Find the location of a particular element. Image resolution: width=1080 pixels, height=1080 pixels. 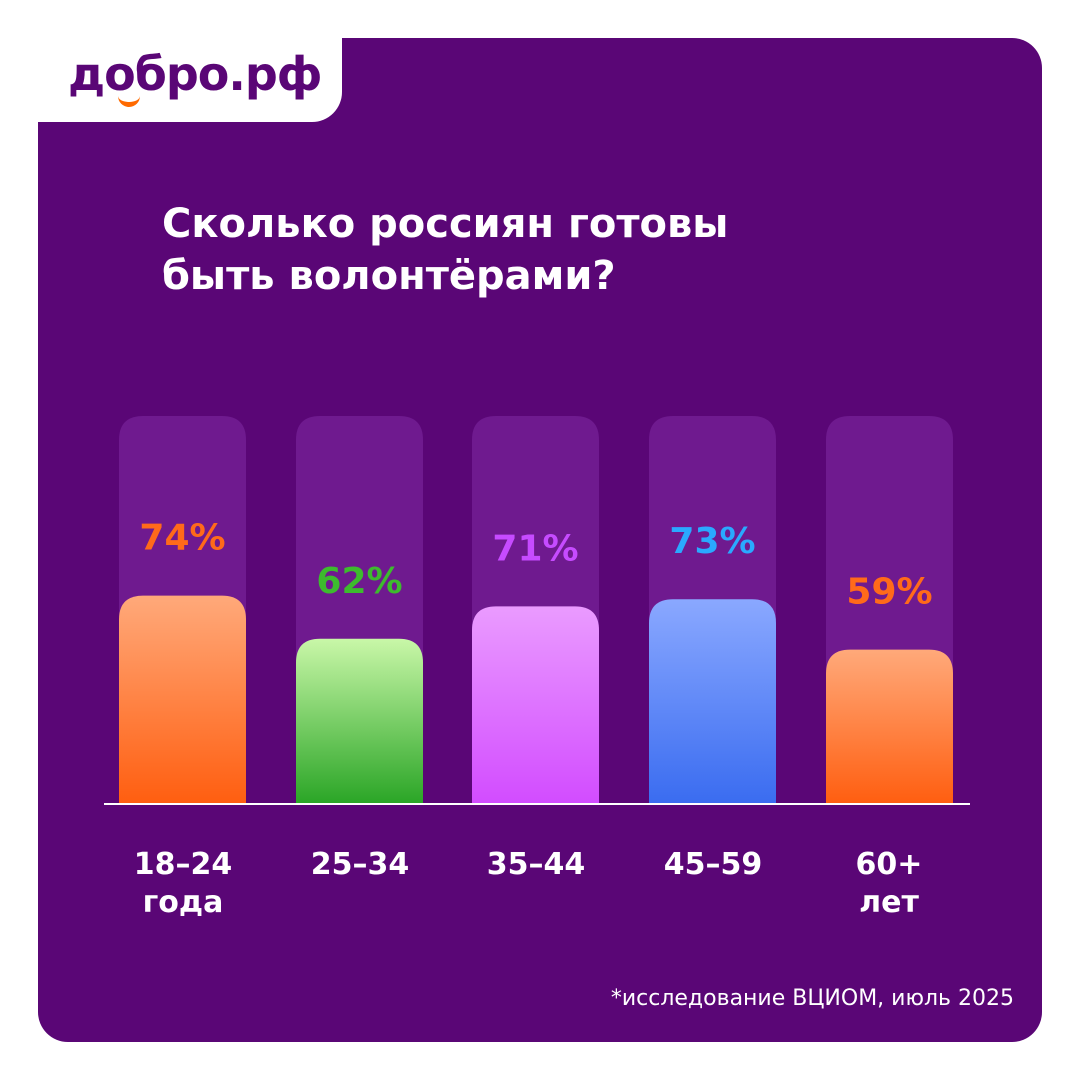

category-label-3: 35–44 is located at coordinates (536, 865).